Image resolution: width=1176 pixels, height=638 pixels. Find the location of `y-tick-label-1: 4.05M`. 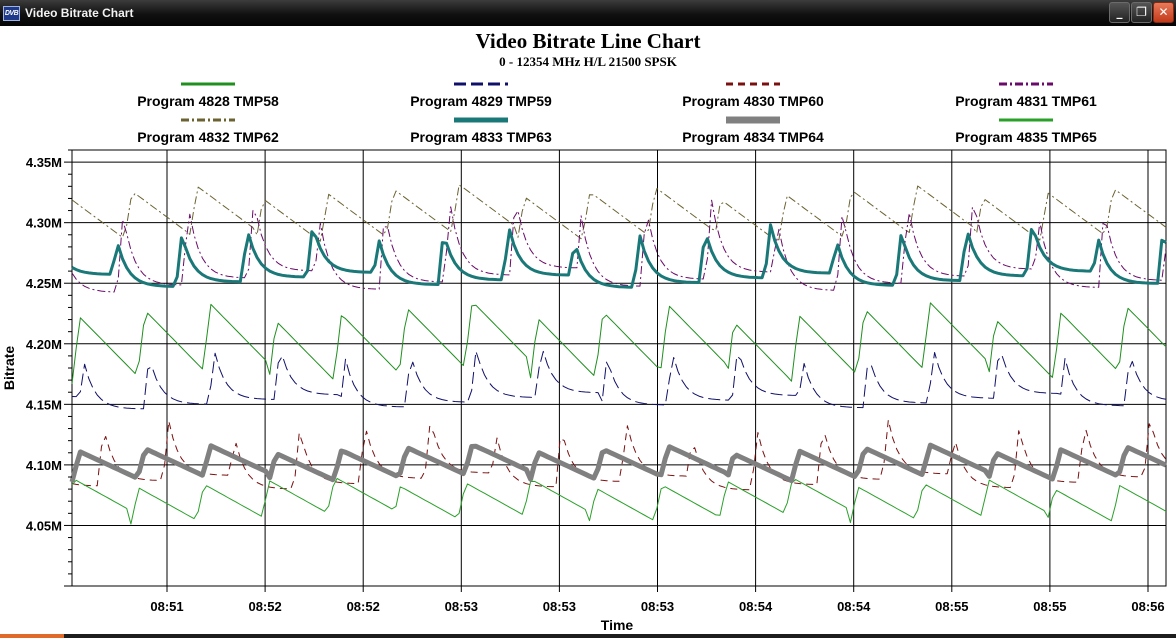

y-tick-label-1: 4.05M is located at coordinates (44, 525).